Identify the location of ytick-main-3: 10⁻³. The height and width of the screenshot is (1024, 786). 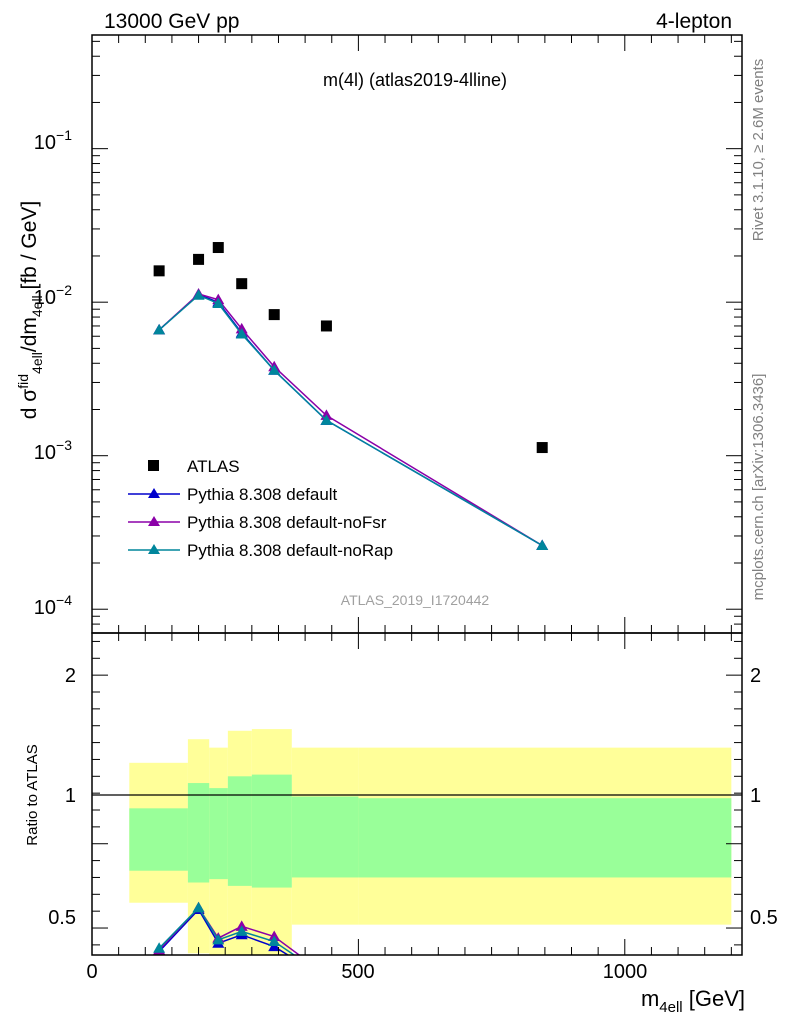
(53, 450).